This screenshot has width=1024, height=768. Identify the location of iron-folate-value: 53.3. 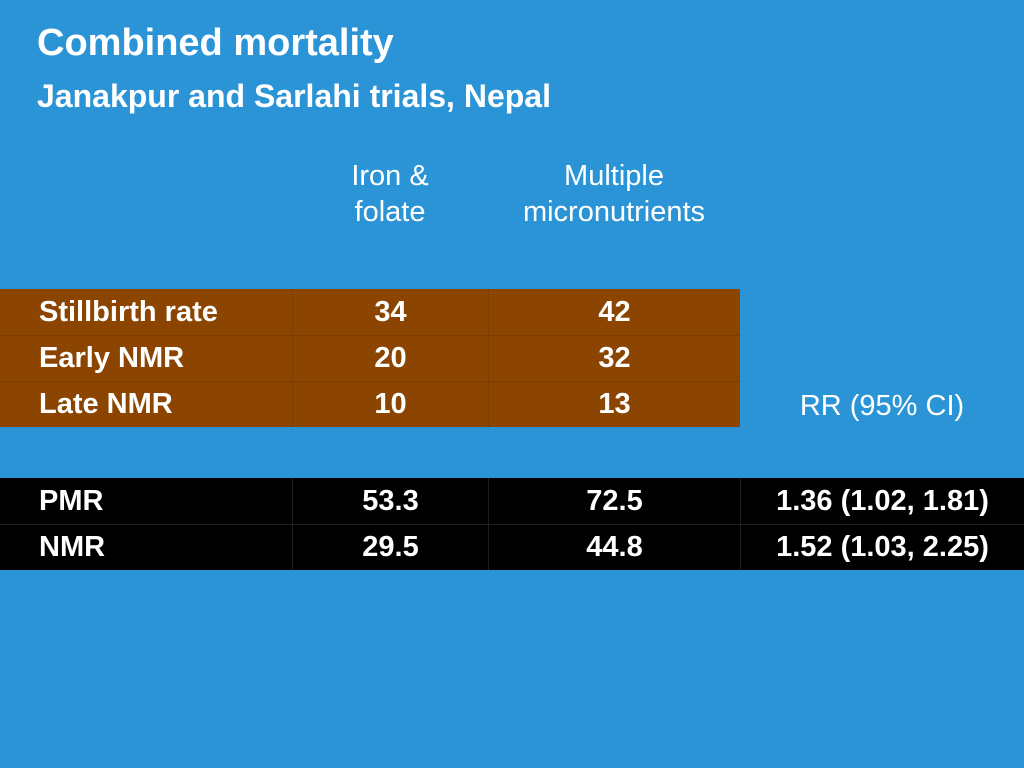
(390, 501).